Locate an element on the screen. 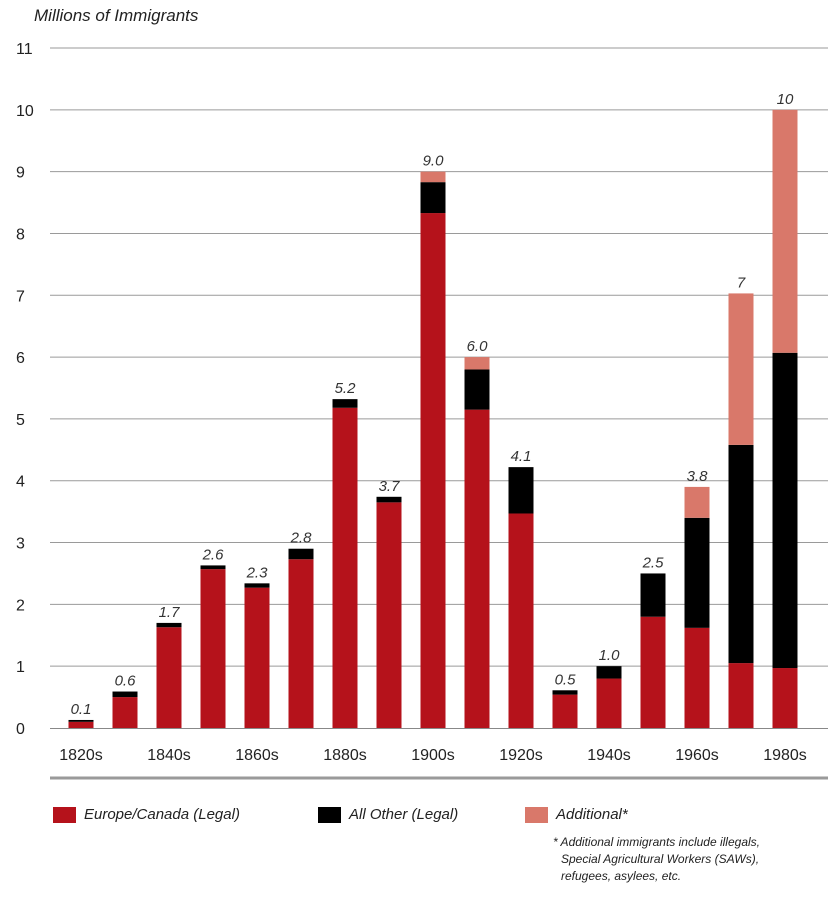 The image size is (833, 897). y-tick-label: 5 is located at coordinates (20, 420).